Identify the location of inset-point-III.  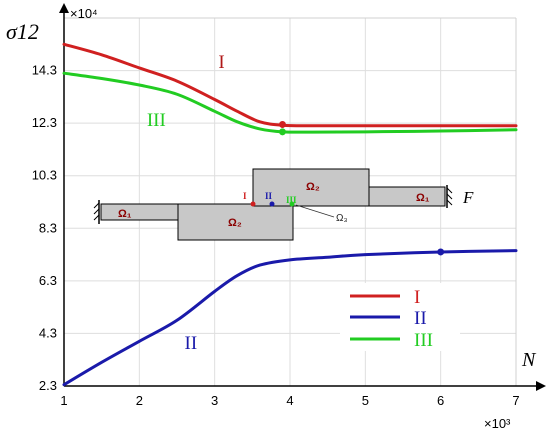
(292, 204).